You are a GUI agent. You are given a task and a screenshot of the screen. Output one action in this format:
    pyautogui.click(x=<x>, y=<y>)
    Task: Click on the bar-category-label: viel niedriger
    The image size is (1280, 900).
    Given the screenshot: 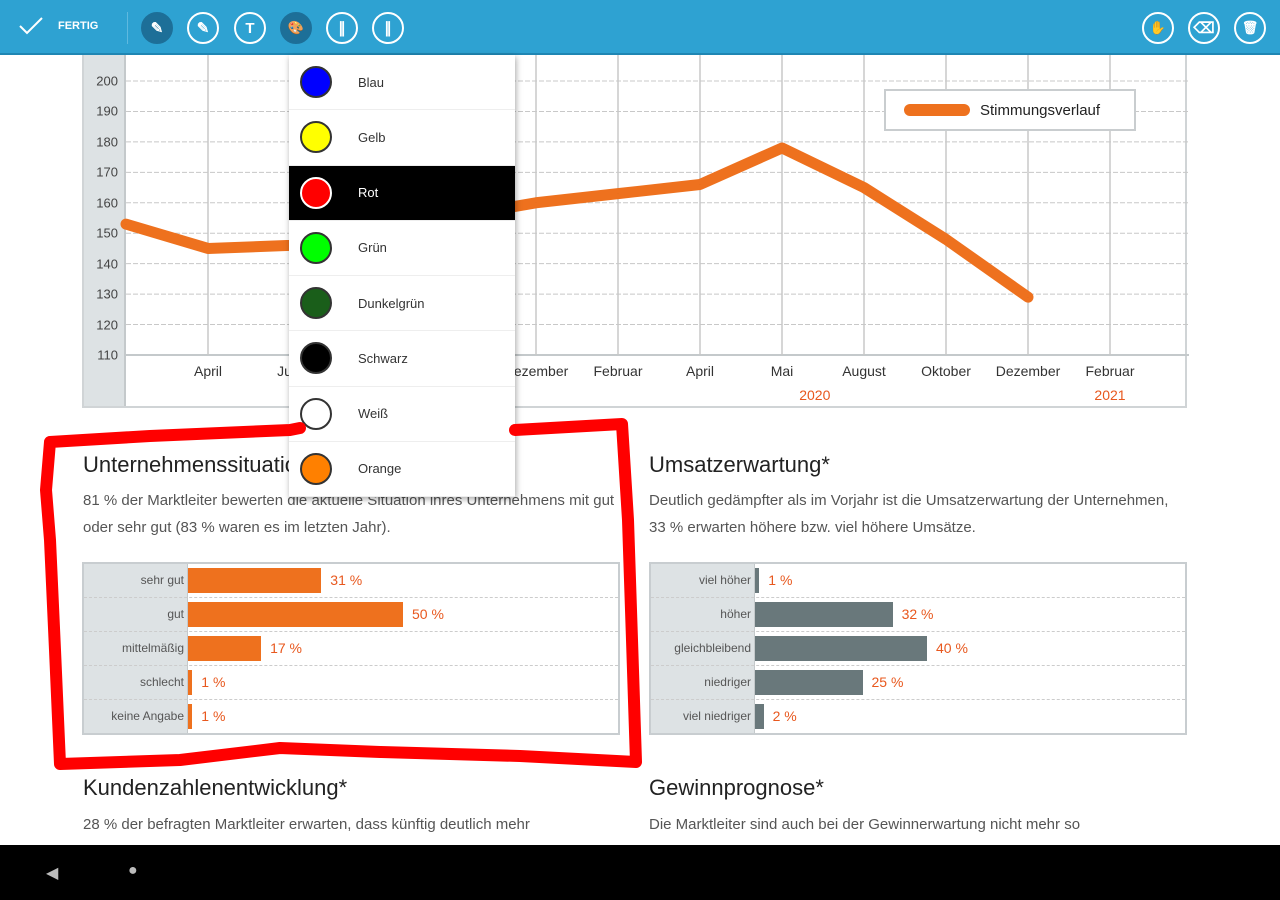 What is the action you would take?
    pyautogui.click(x=716, y=716)
    